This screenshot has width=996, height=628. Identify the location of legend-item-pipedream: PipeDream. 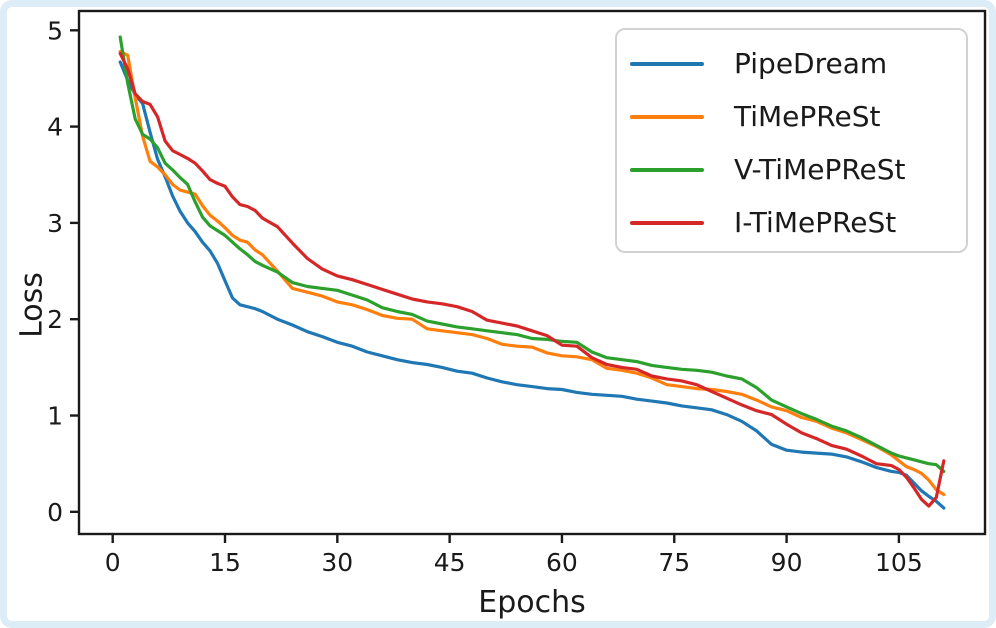
(798, 63).